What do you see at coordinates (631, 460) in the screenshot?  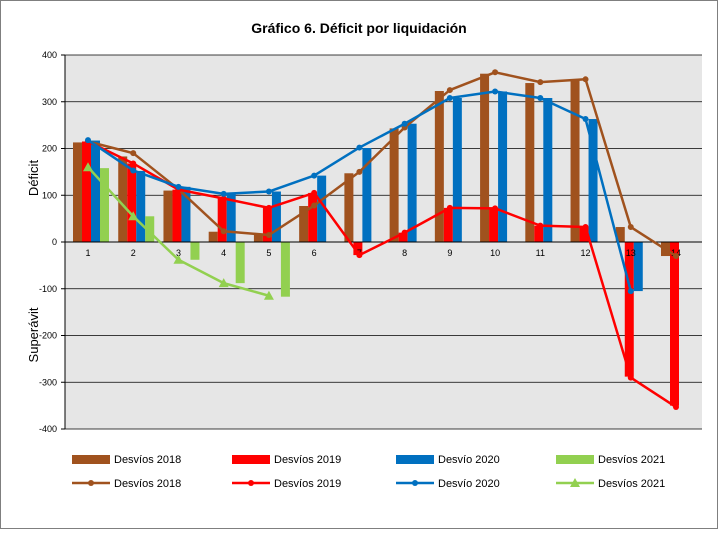 I see `legend-bar-label: Desvíos 2021` at bounding box center [631, 460].